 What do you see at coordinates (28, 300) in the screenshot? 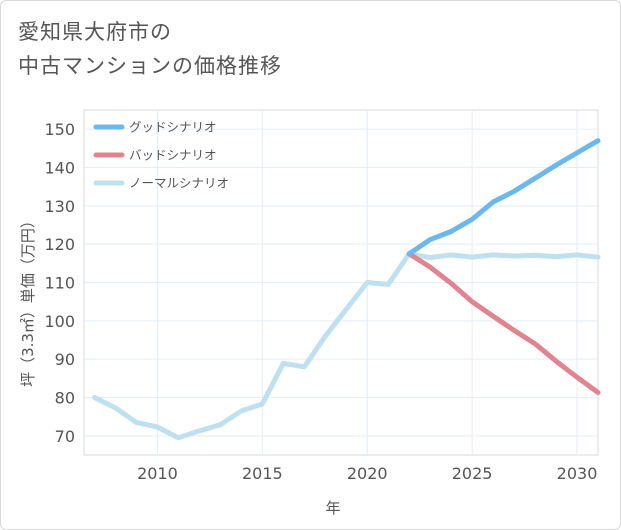
I see `y-axis-label: 坪（3.3㎡）単価（万円）` at bounding box center [28, 300].